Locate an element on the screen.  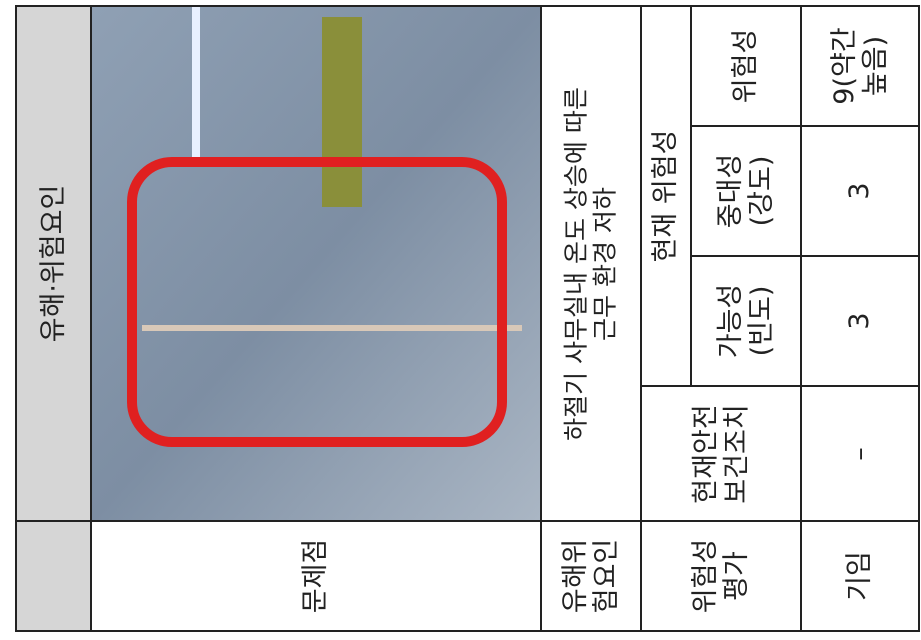
risk-column-label-text: 중대성 (강도) is located at coordinates (745, 191).